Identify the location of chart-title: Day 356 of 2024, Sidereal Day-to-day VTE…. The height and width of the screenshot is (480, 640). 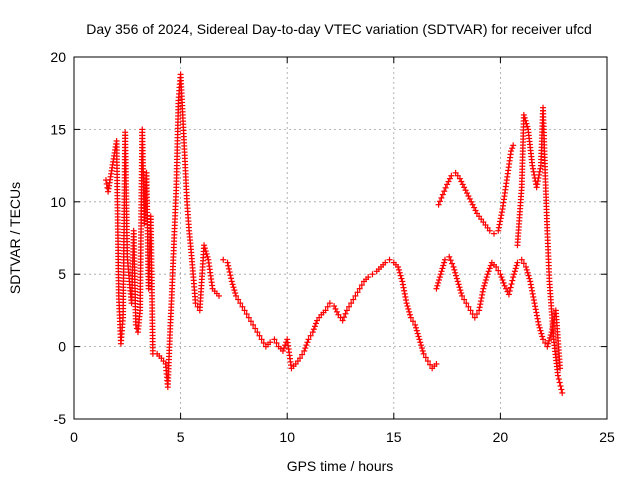
(339, 29).